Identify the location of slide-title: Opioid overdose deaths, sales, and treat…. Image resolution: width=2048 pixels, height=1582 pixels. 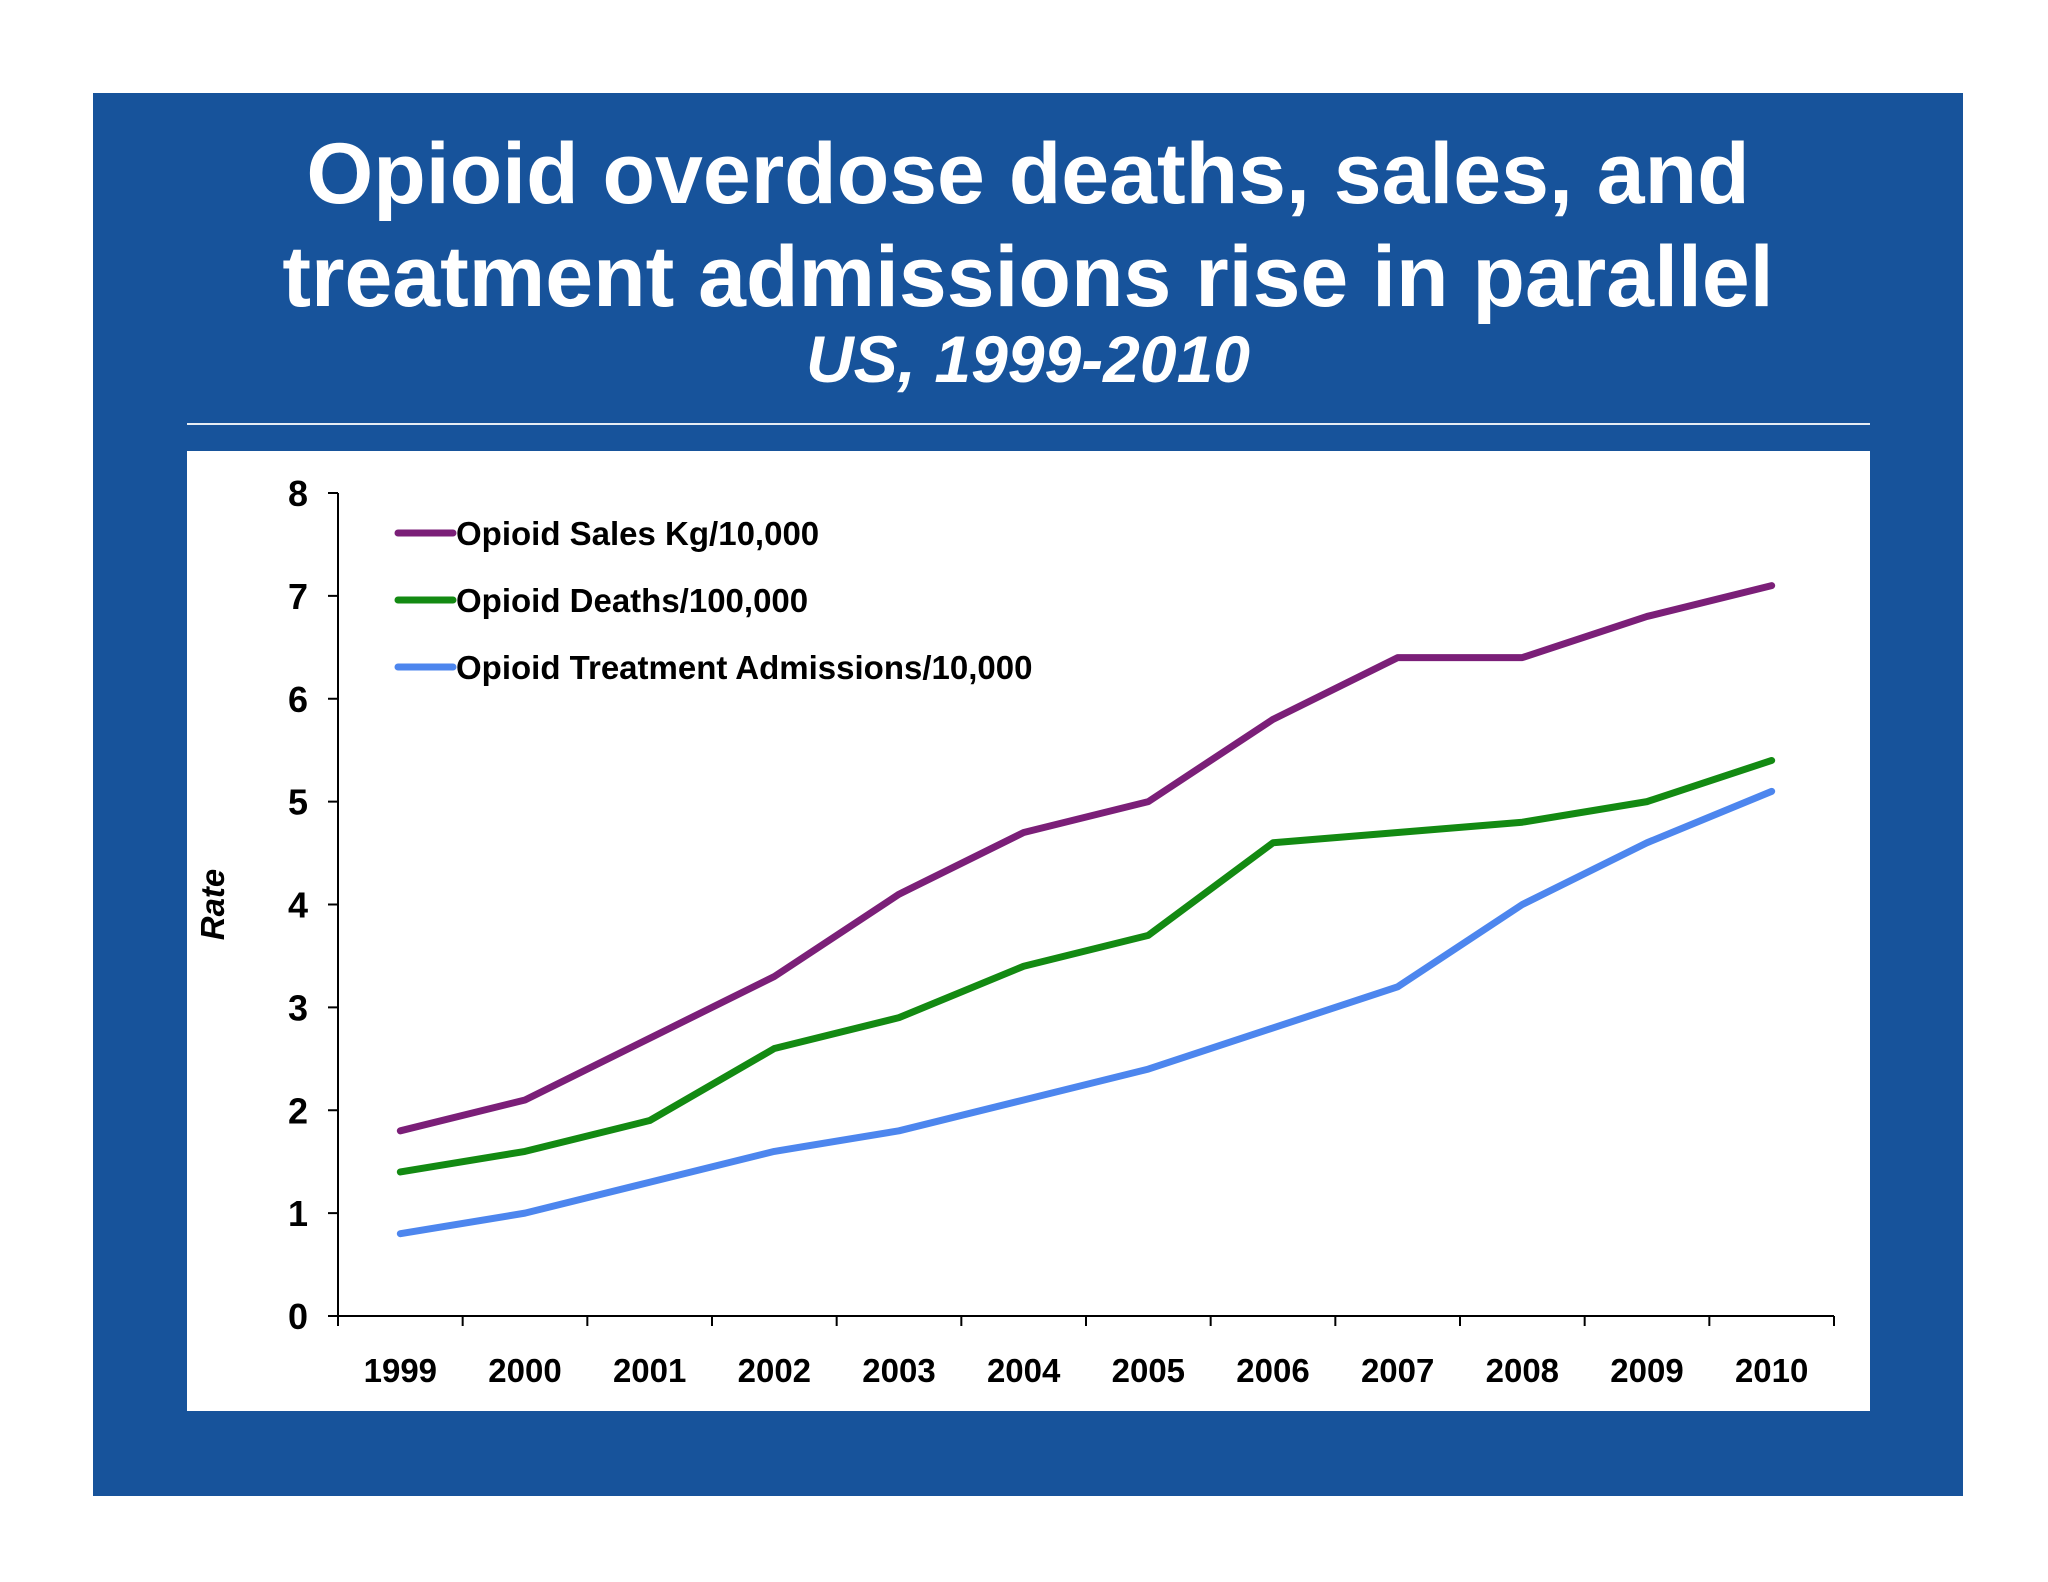
(1028, 226).